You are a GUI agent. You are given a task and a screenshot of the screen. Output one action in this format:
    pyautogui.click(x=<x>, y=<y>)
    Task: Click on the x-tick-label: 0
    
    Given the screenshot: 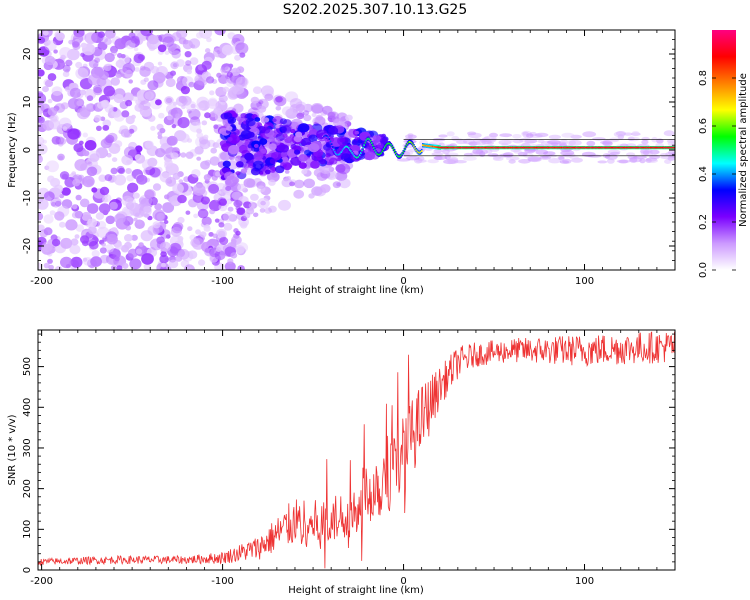 What is the action you would take?
    pyautogui.click(x=403, y=581)
    